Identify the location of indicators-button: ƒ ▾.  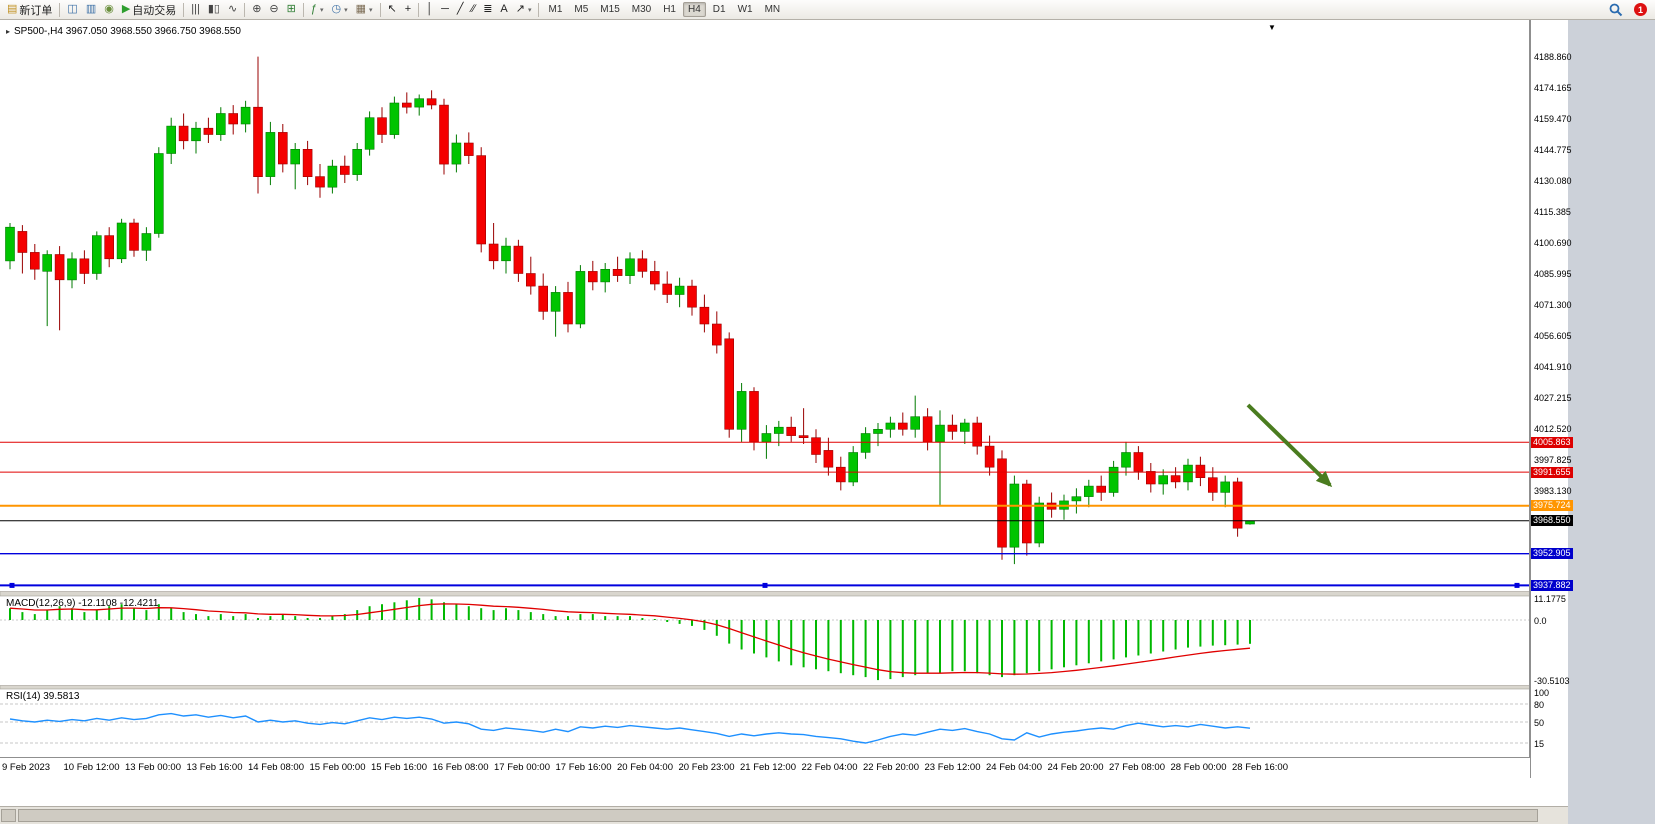
(317, 9).